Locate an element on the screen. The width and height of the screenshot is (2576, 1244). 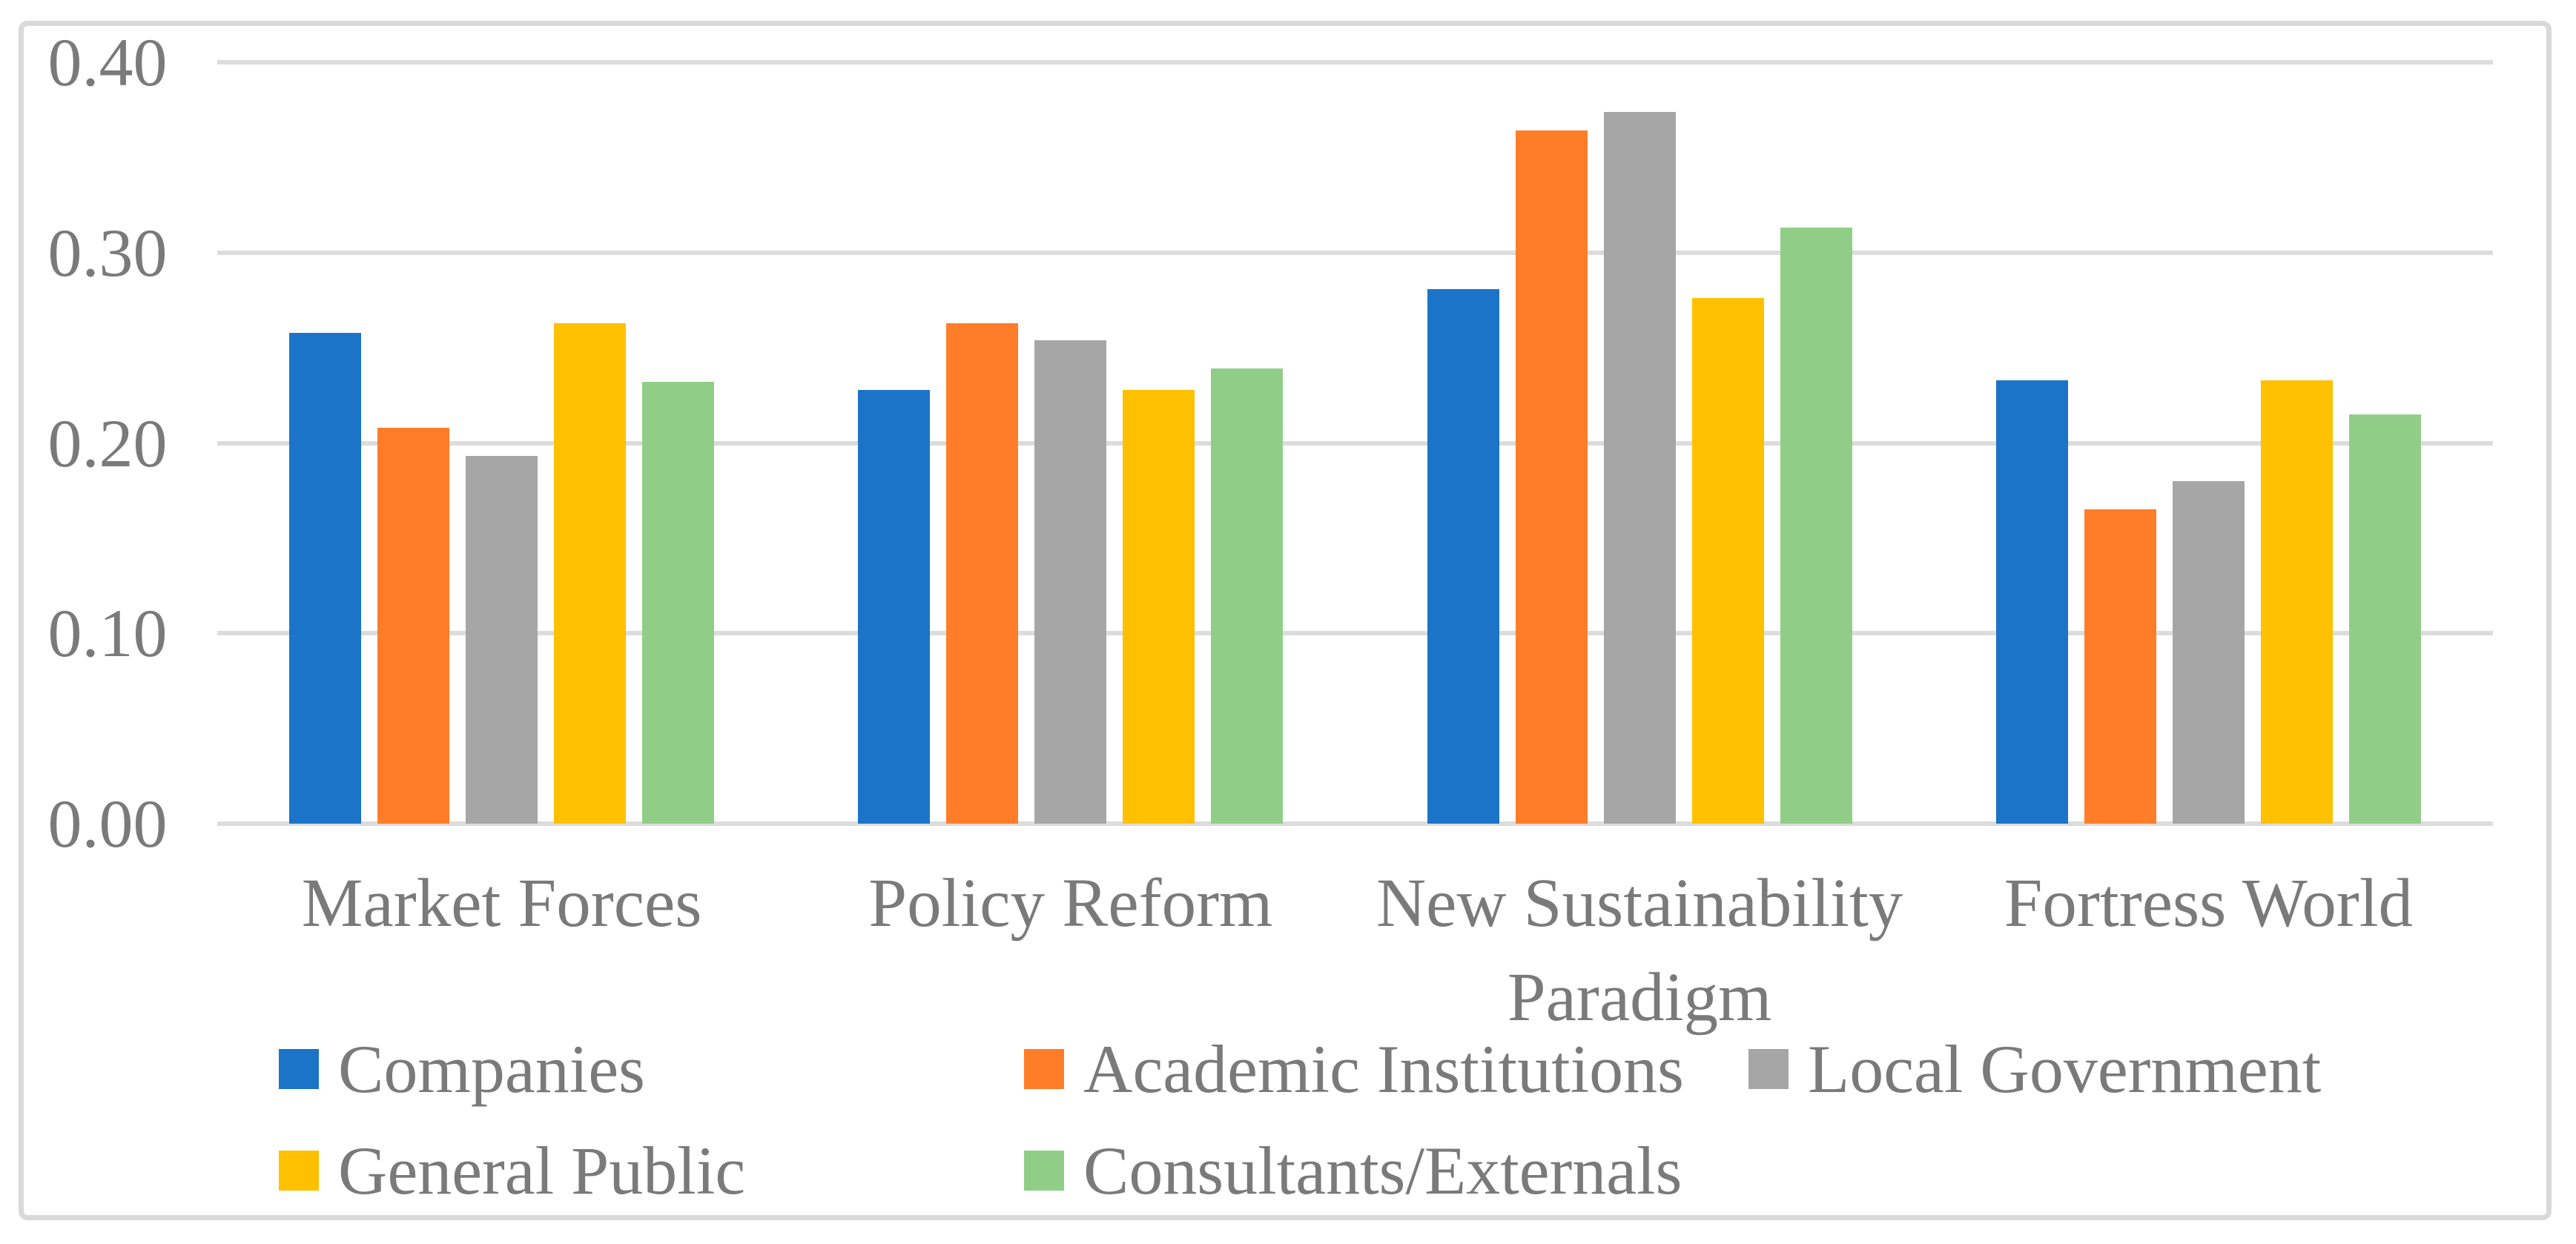
gridline-0.30 is located at coordinates (1355, 252).